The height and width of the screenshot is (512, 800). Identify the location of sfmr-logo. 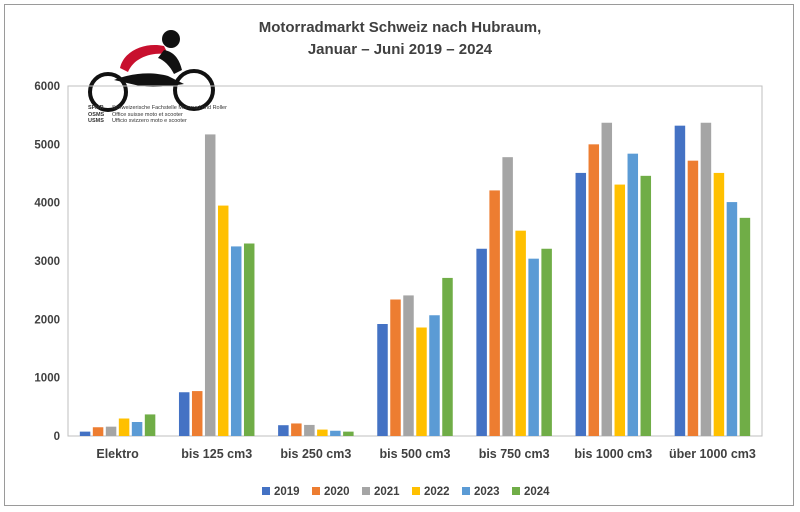
(151, 71).